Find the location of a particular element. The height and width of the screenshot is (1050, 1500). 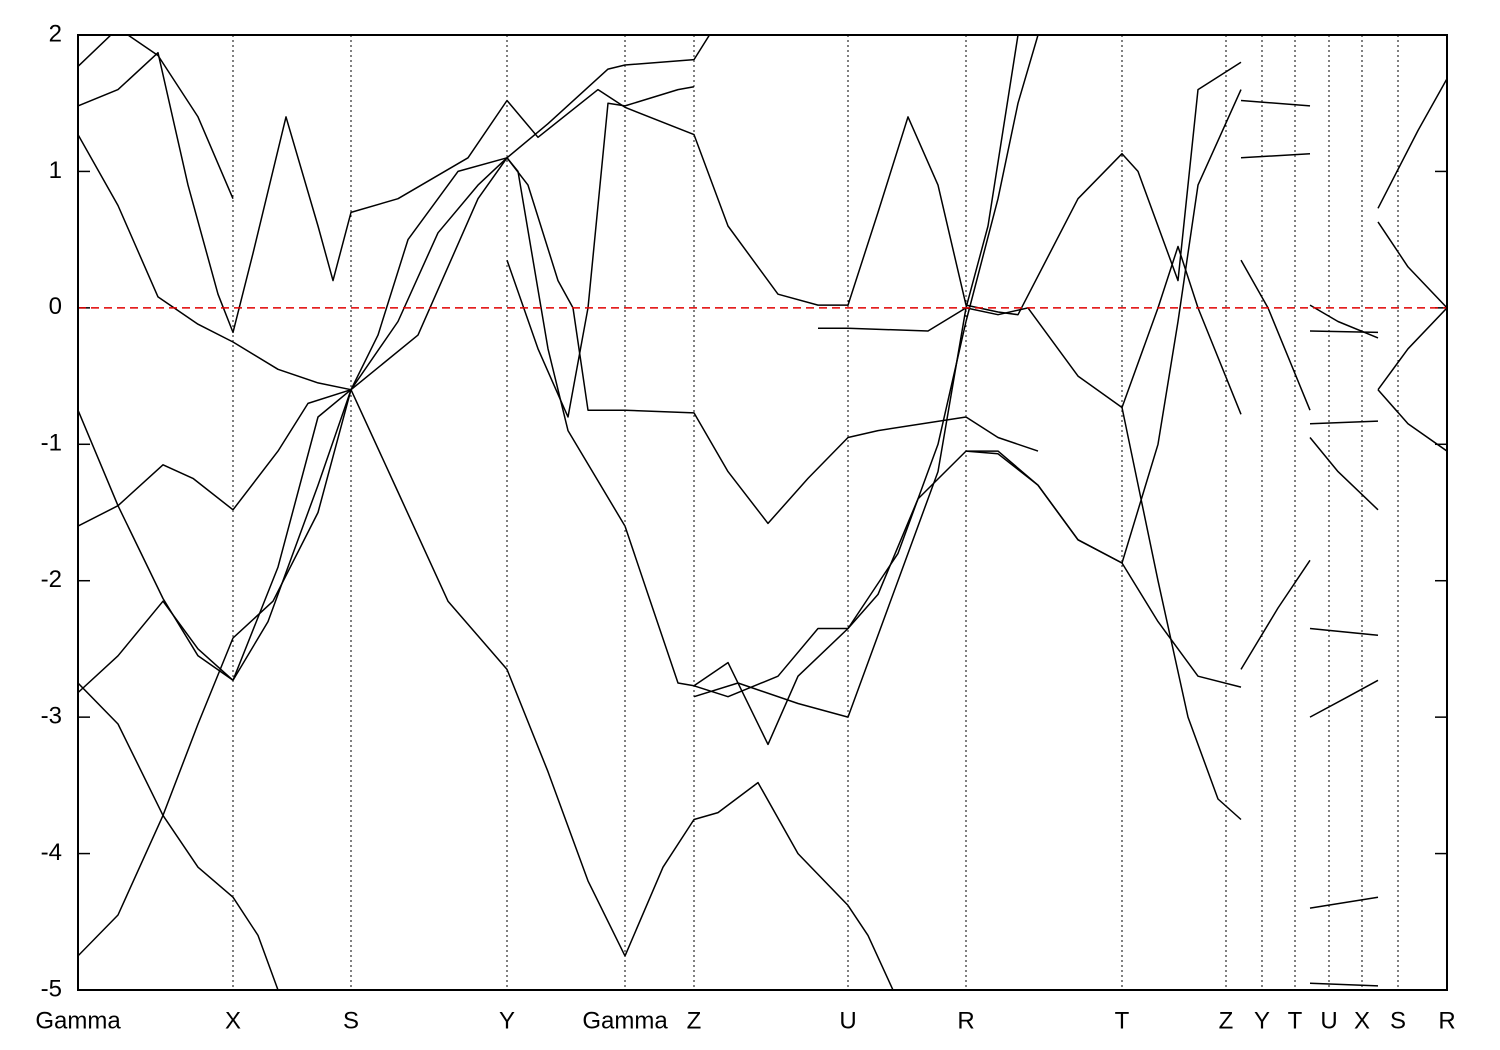

y-tick-label: -4 is located at coordinates (51, 852).